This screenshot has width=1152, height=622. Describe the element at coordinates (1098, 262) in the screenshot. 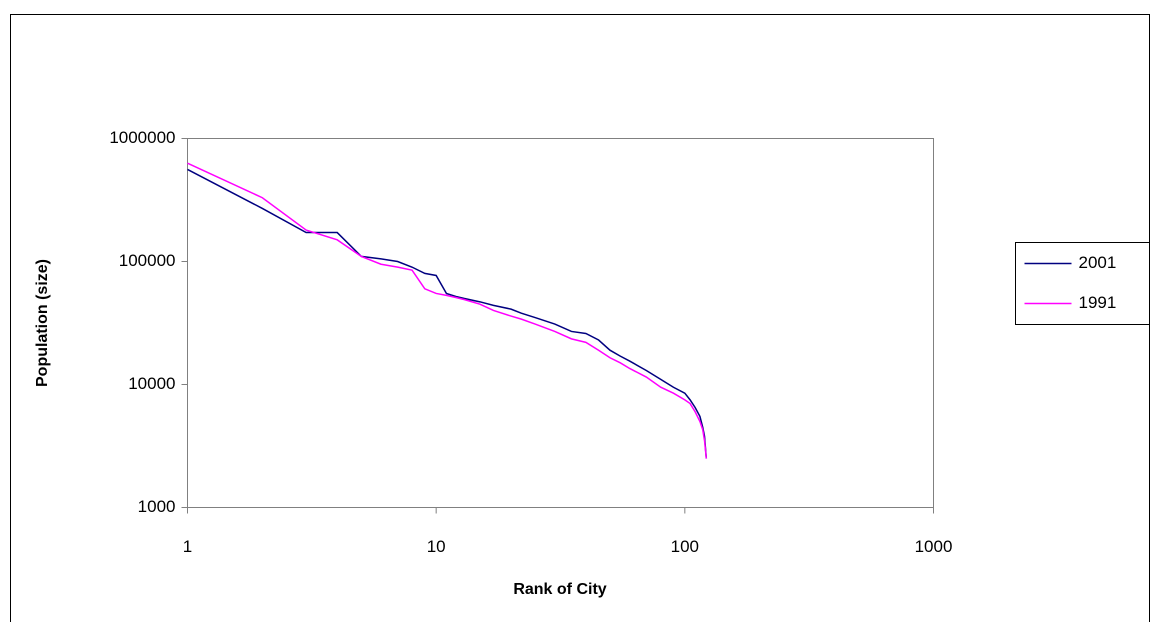

I see `legend-label: 2001` at that location.